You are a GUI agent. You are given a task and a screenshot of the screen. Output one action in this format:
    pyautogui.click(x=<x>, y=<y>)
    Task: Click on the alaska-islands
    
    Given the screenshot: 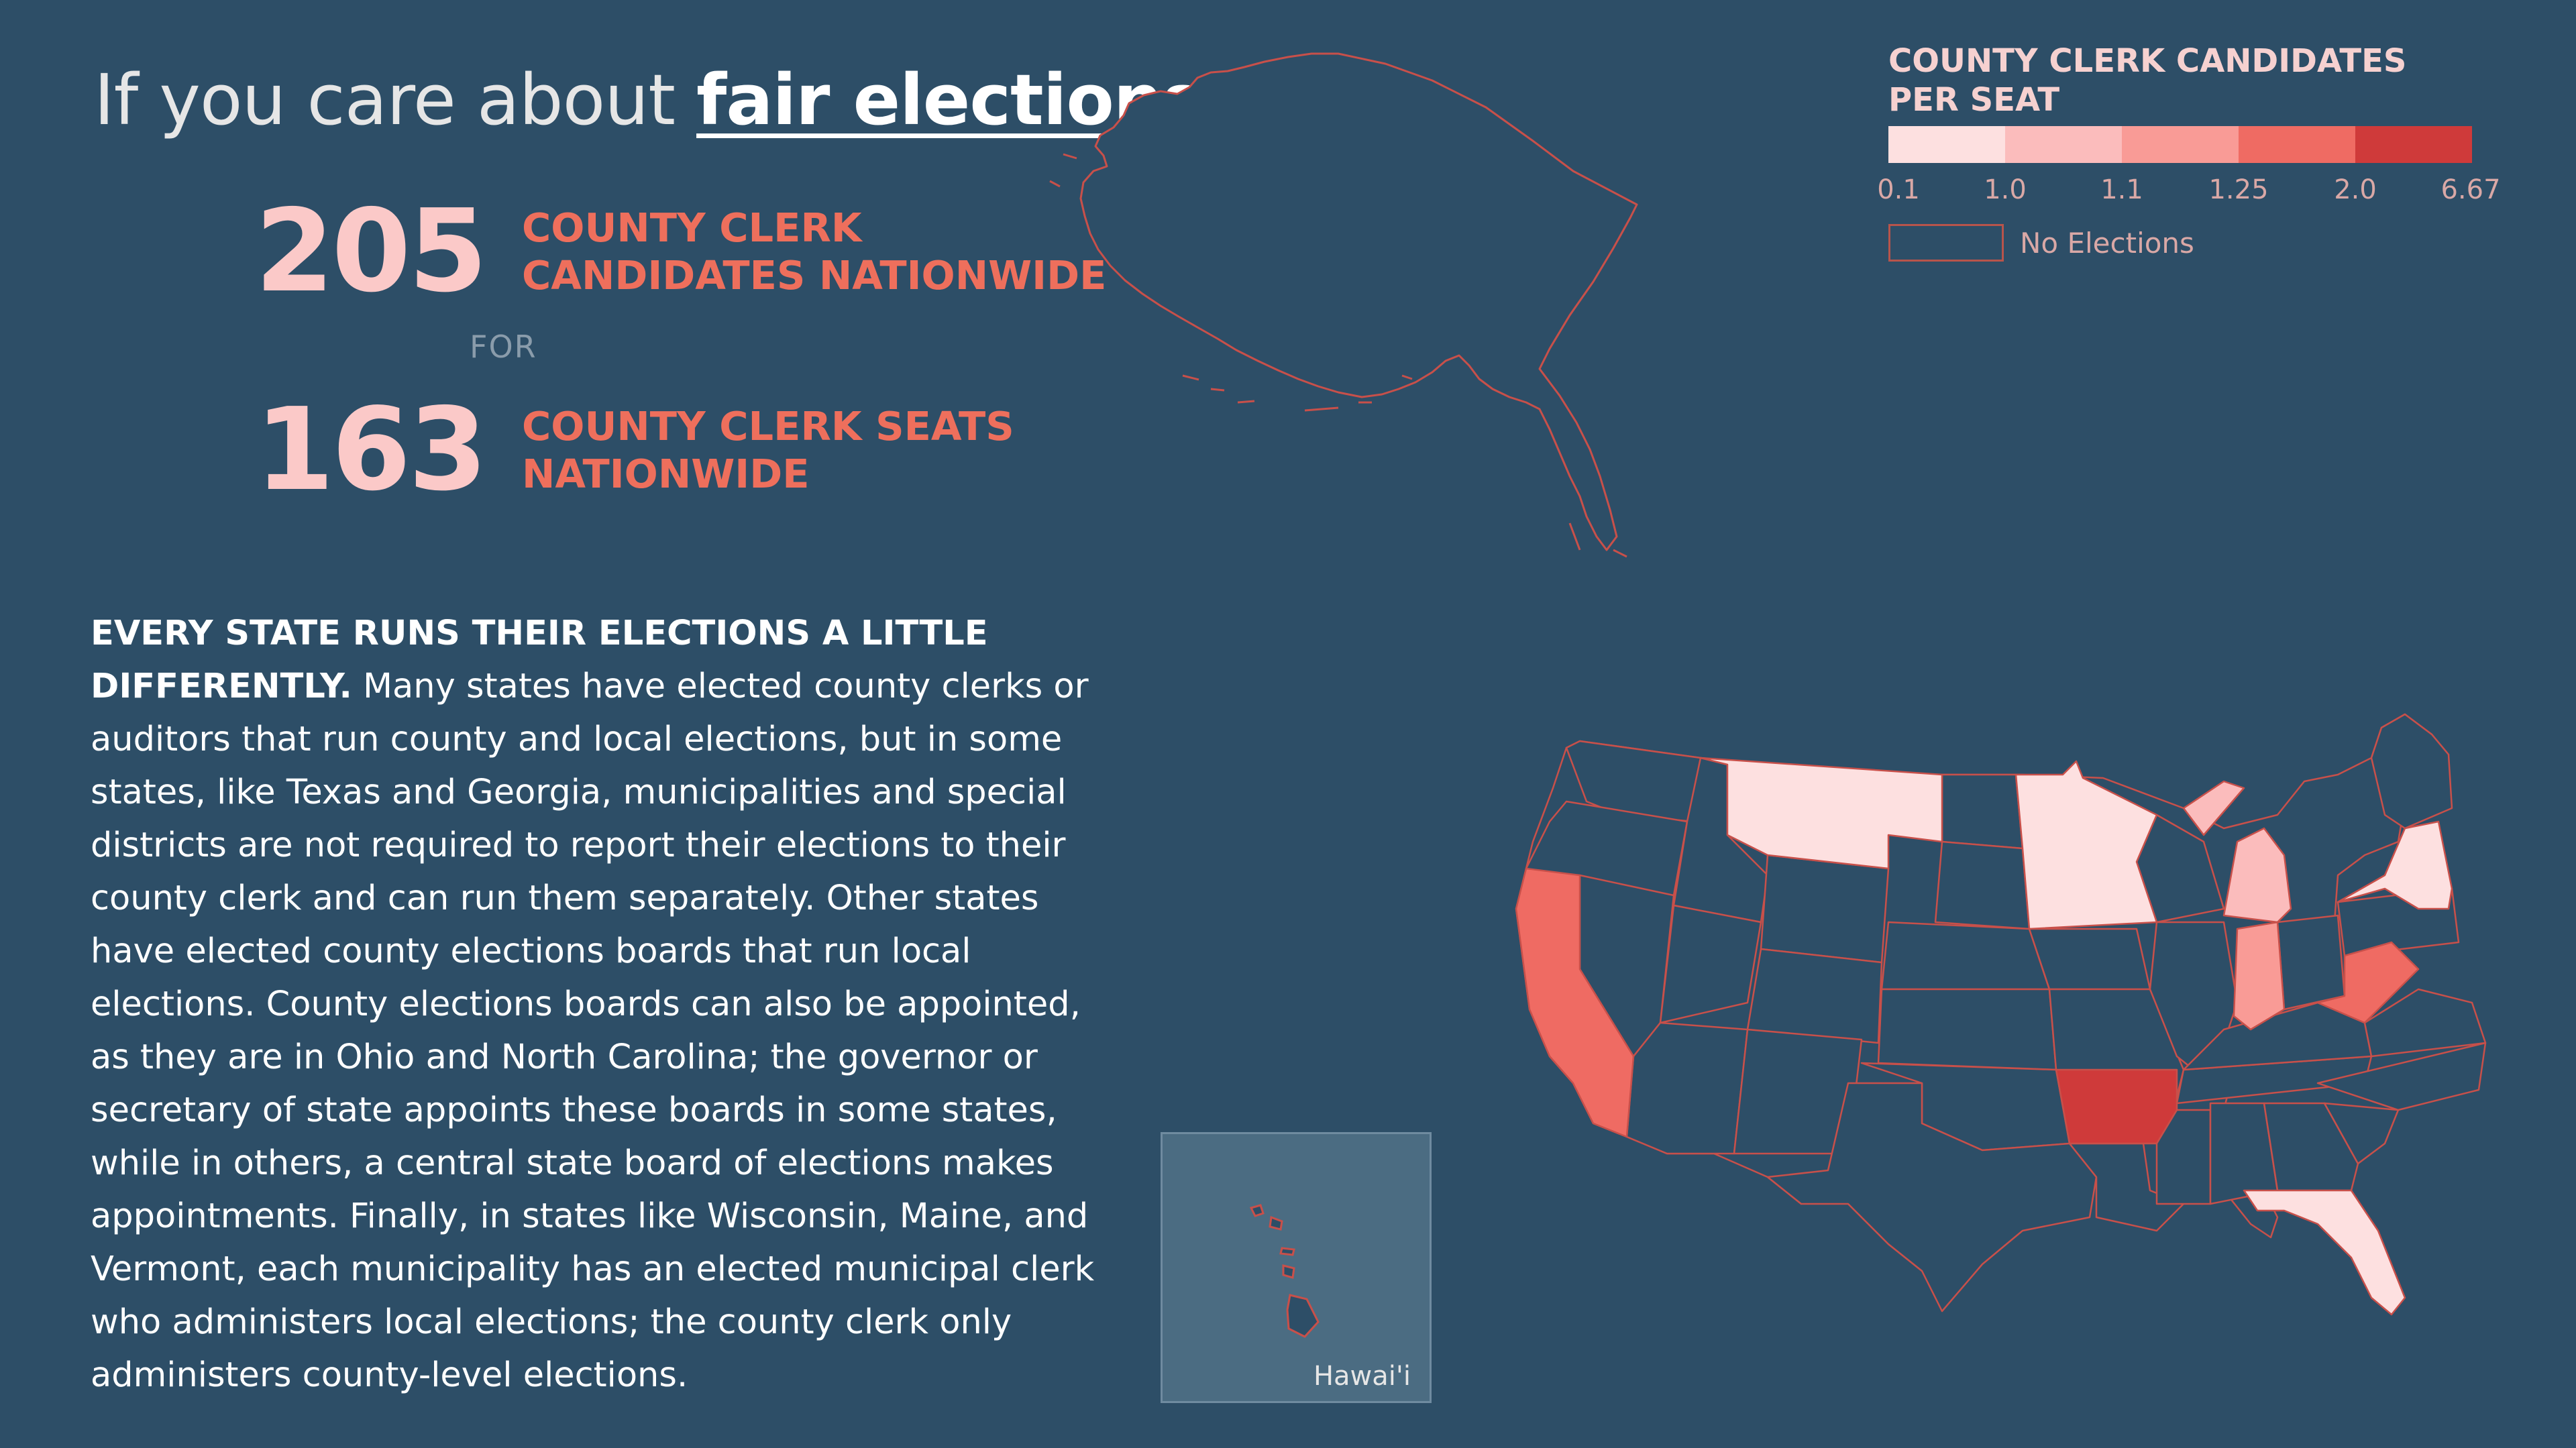 What is the action you would take?
    pyautogui.click(x=1338, y=355)
    